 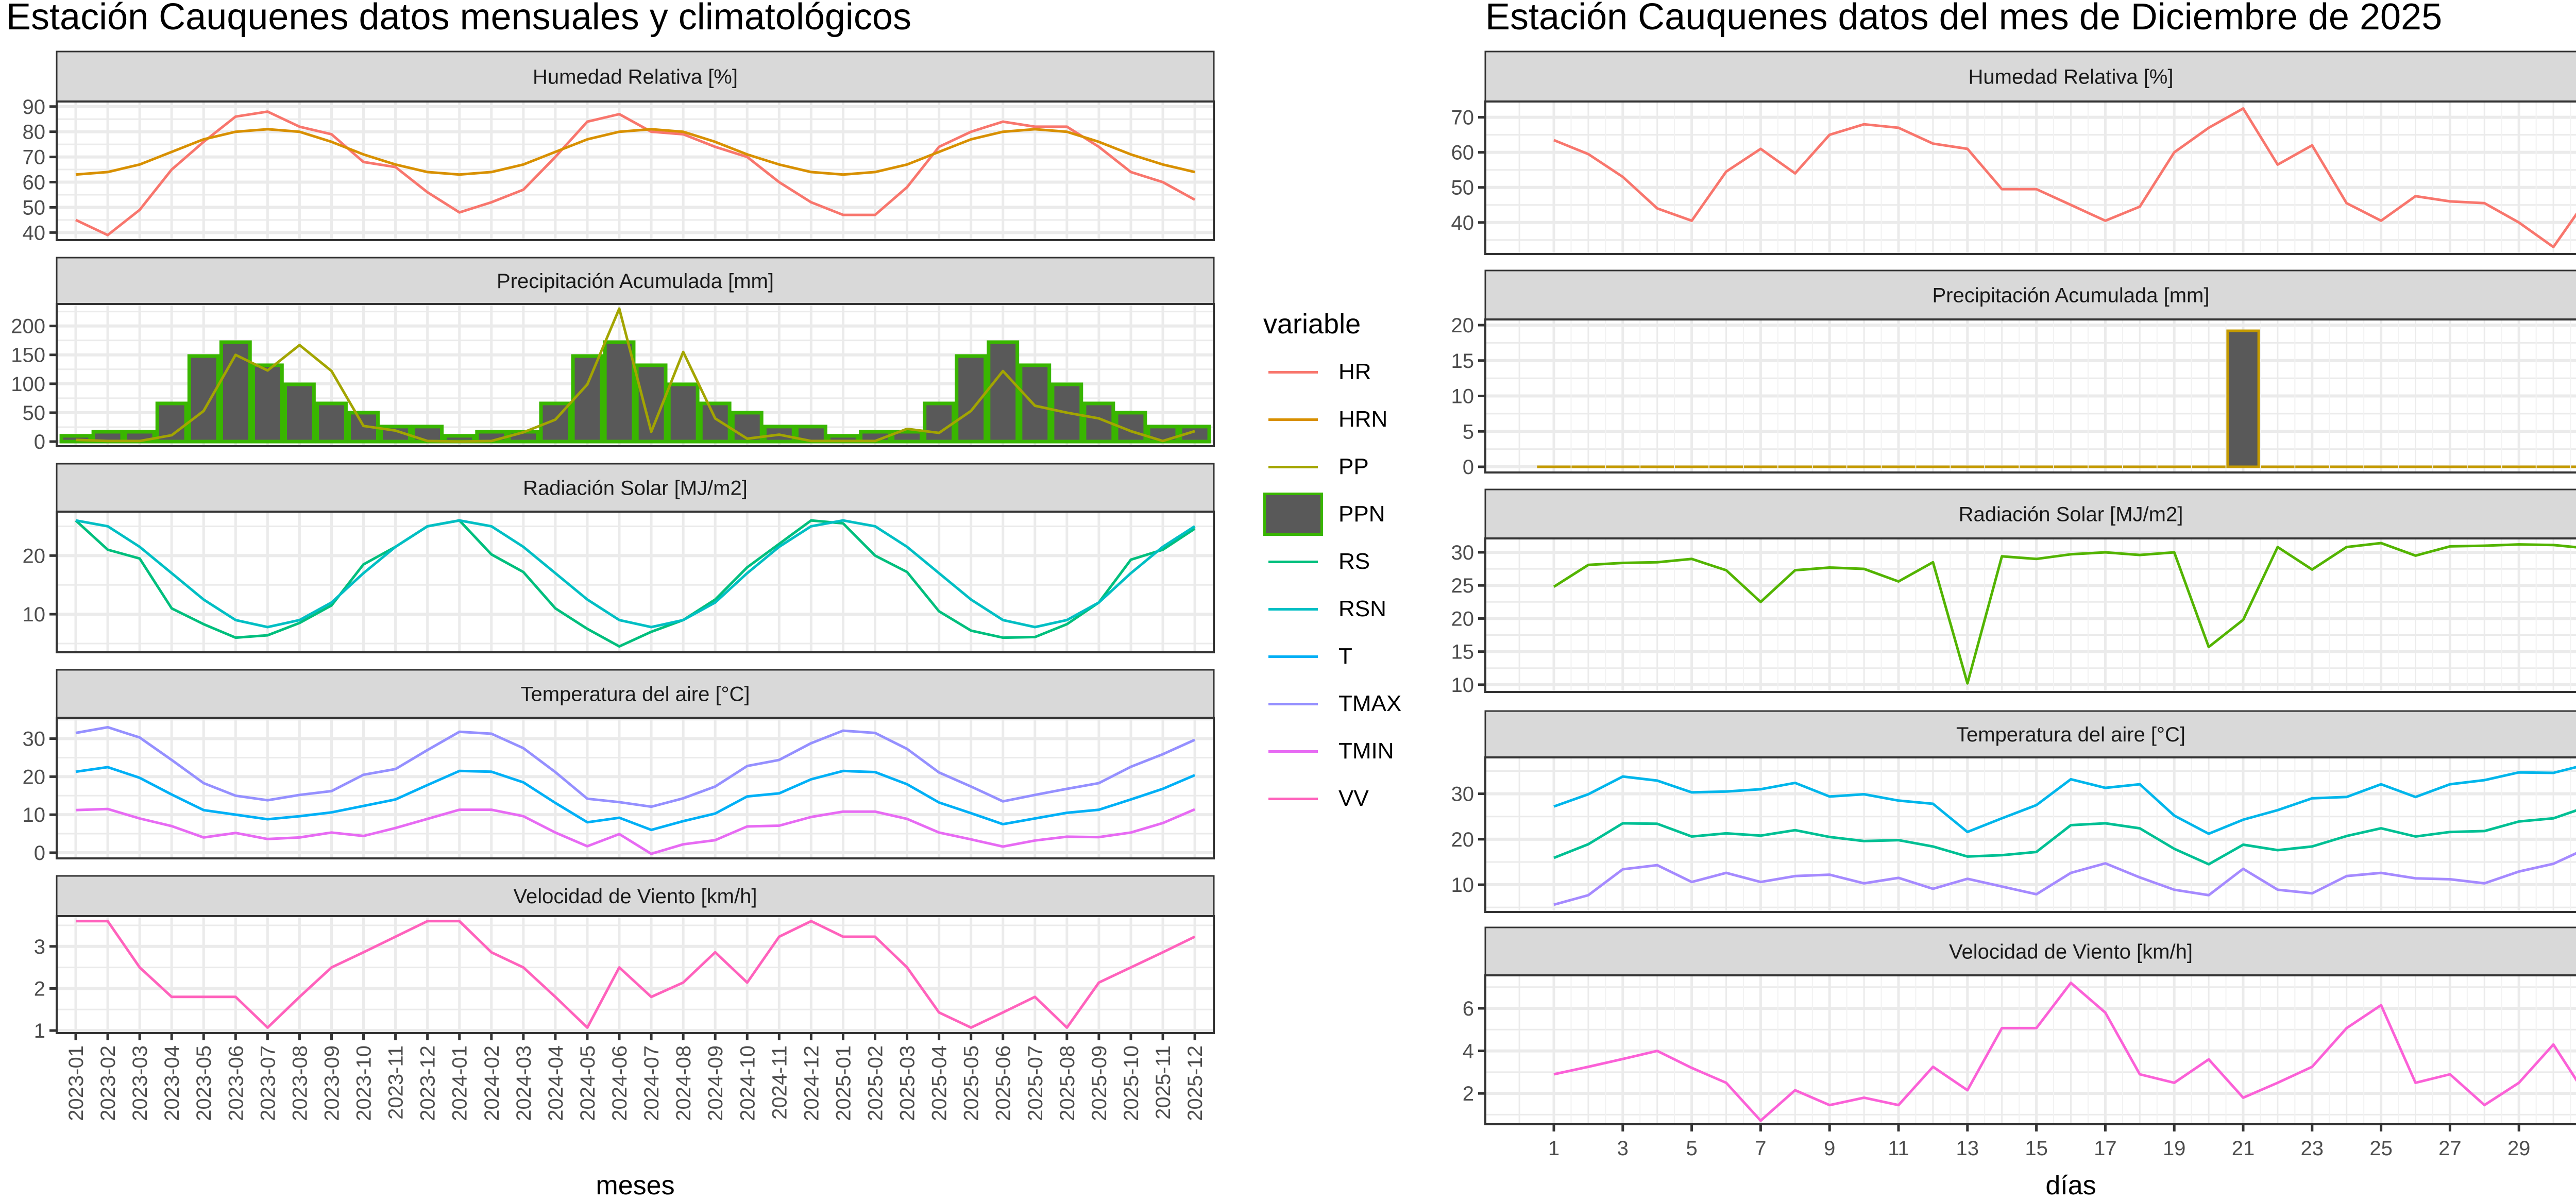 I want to click on x-tick-label: 9, so click(x=1830, y=1148).